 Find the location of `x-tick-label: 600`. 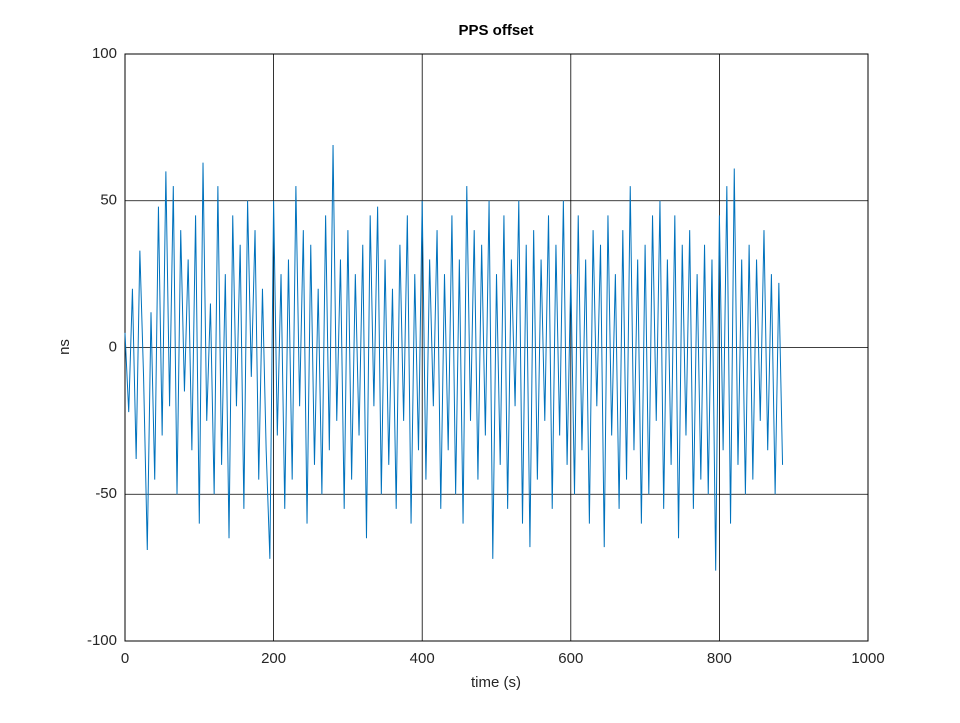

x-tick-label: 600 is located at coordinates (570, 658).